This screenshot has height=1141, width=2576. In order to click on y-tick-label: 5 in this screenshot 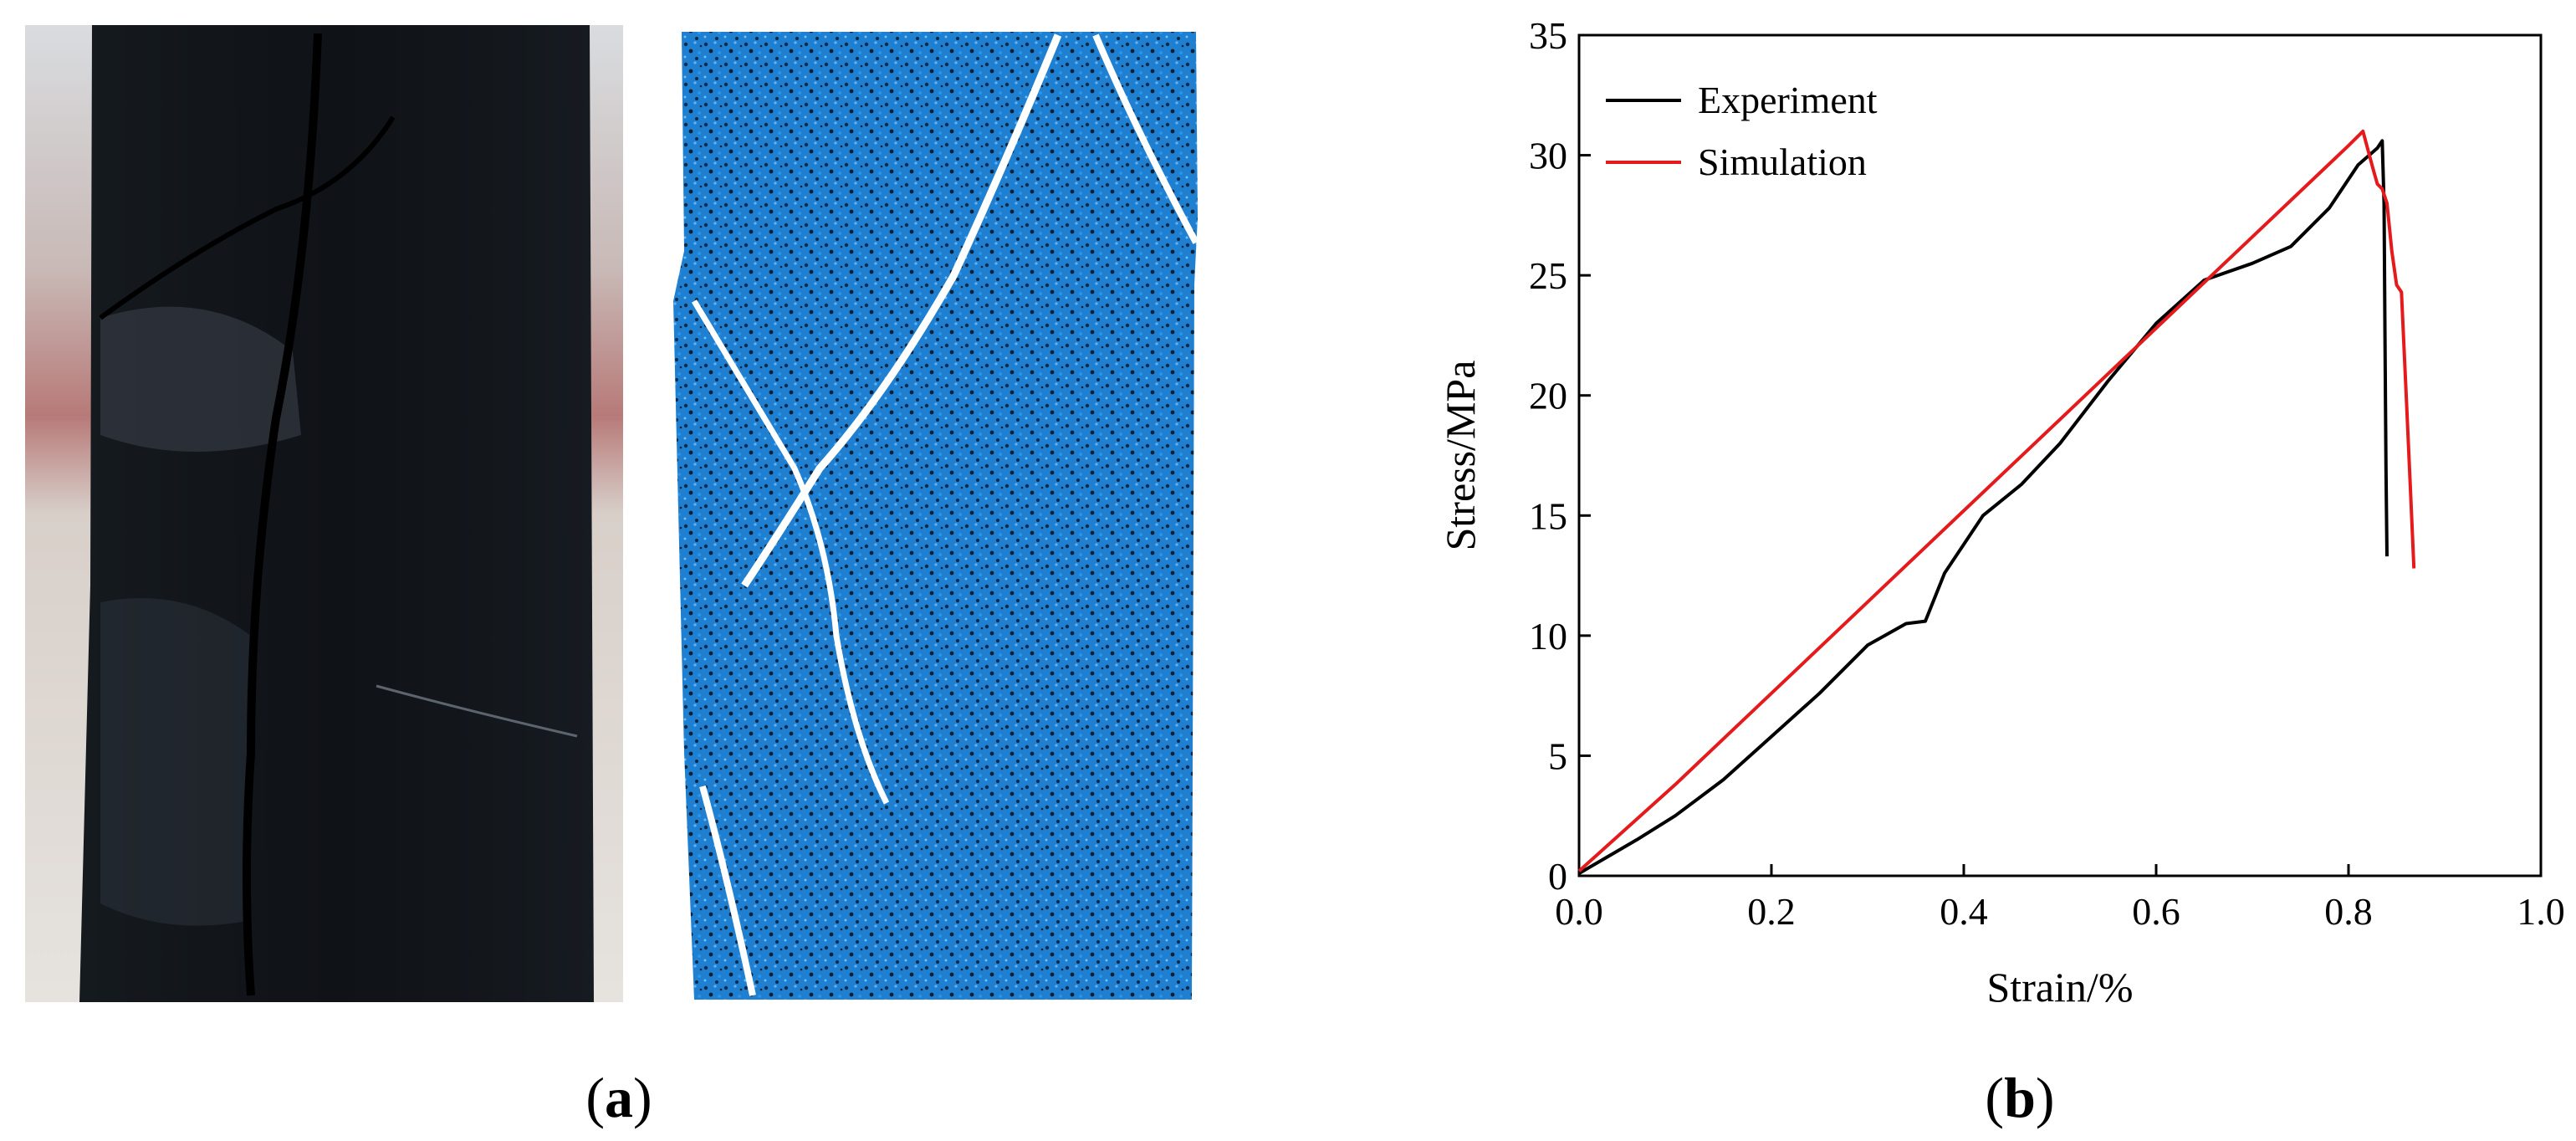, I will do `click(1557, 756)`.